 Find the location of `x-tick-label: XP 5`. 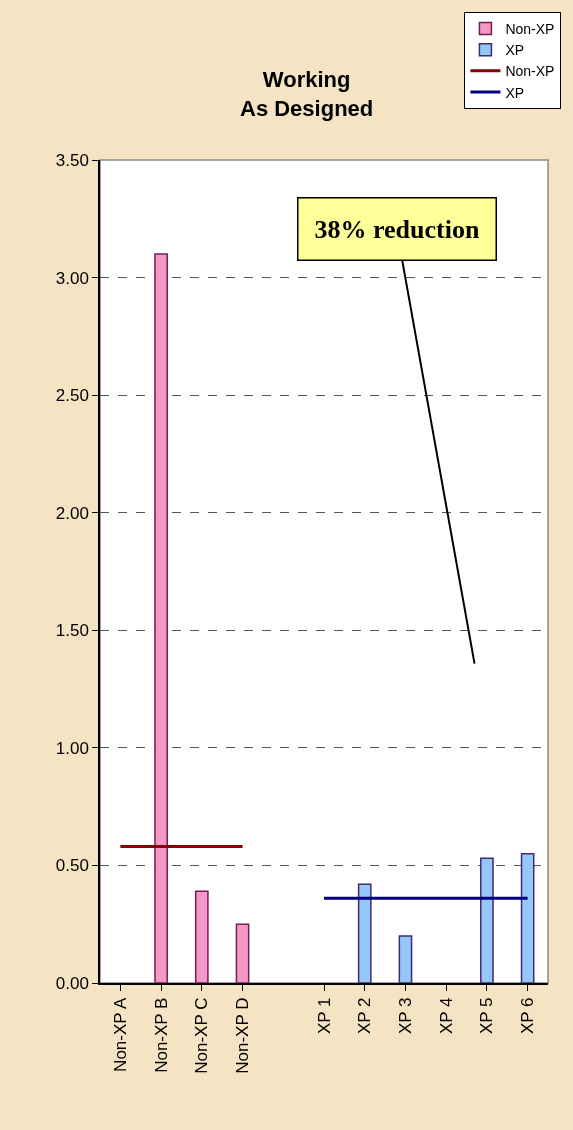

x-tick-label: XP 5 is located at coordinates (487, 1016).